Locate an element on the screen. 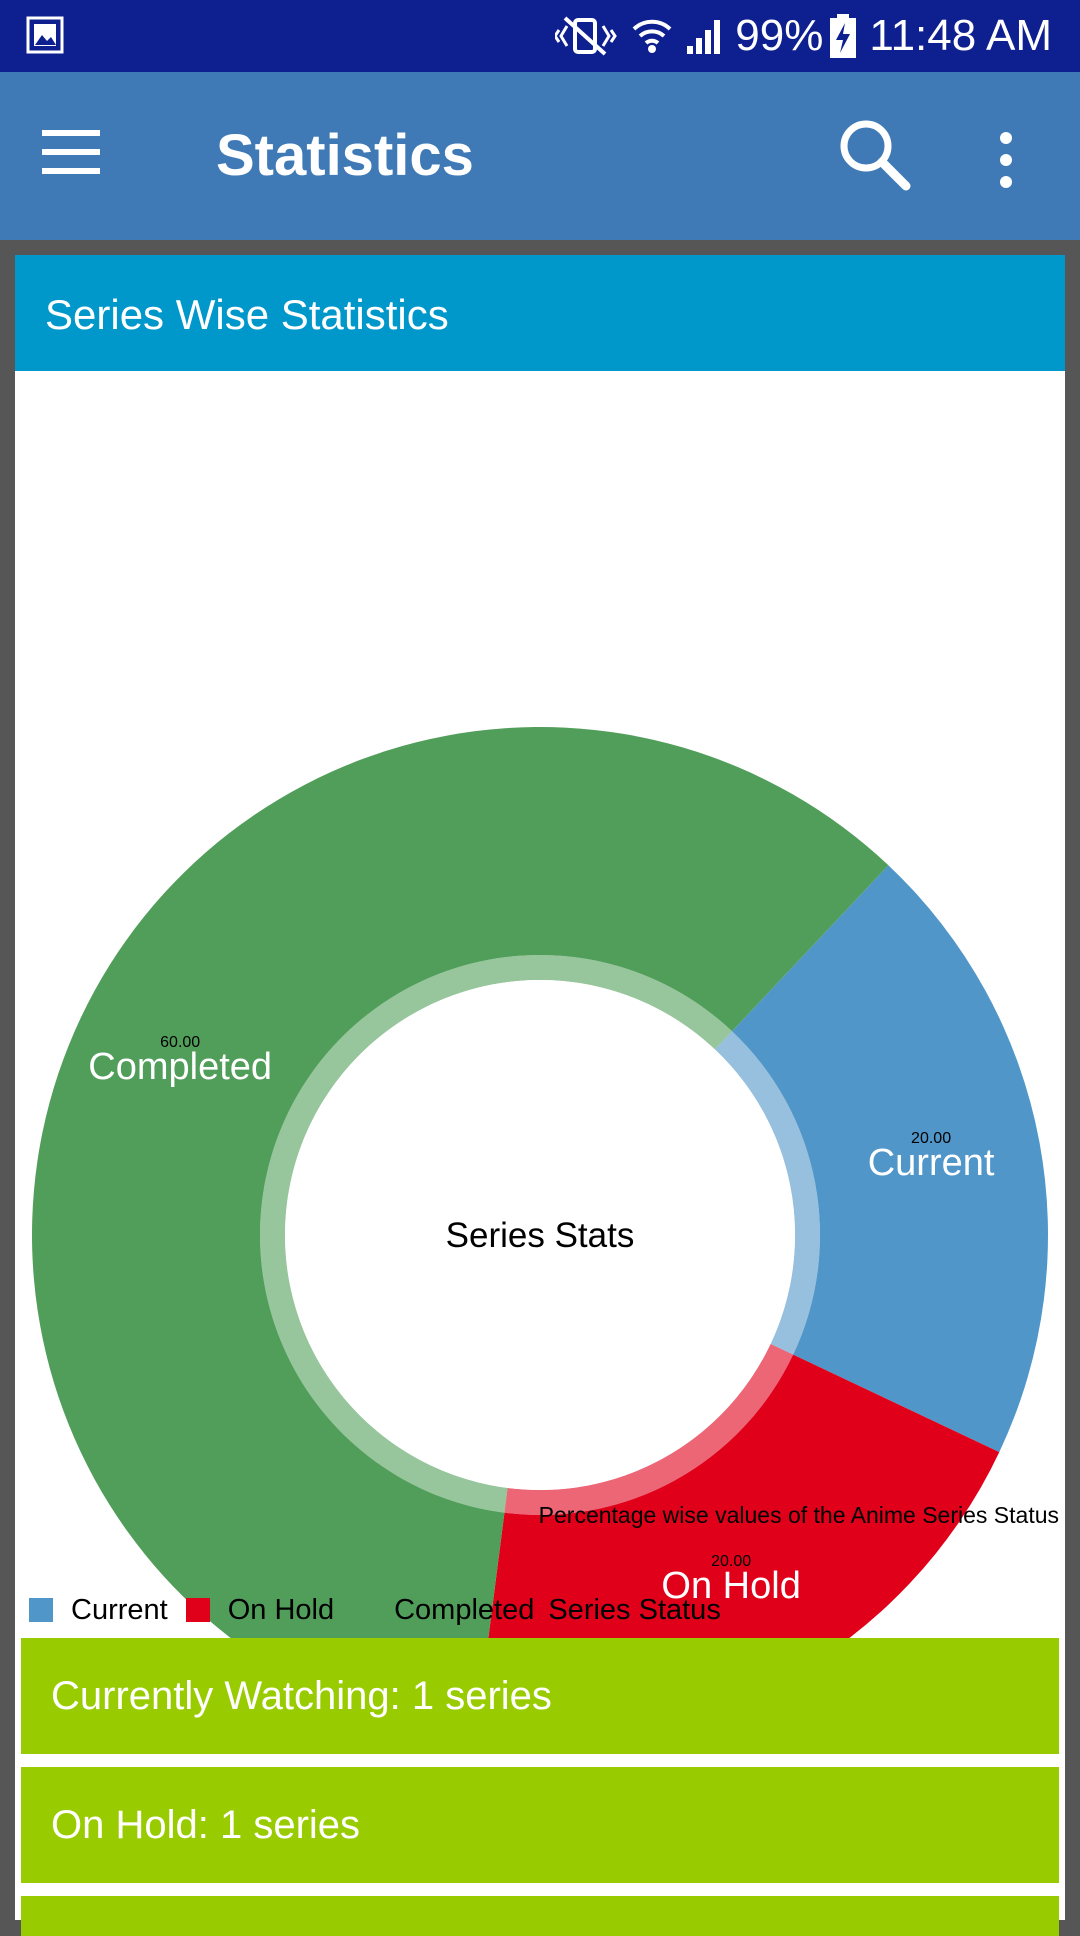 The width and height of the screenshot is (1080, 1936). donut-center-text: Series Stats is located at coordinates (540, 1235).